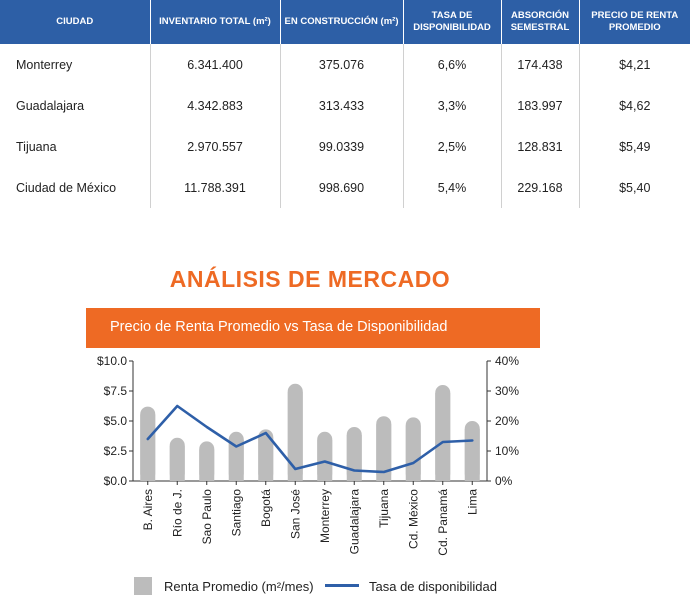 This screenshot has width=690, height=600. What do you see at coordinates (413, 519) in the screenshot?
I see `x-tick-label: Cd. México` at bounding box center [413, 519].